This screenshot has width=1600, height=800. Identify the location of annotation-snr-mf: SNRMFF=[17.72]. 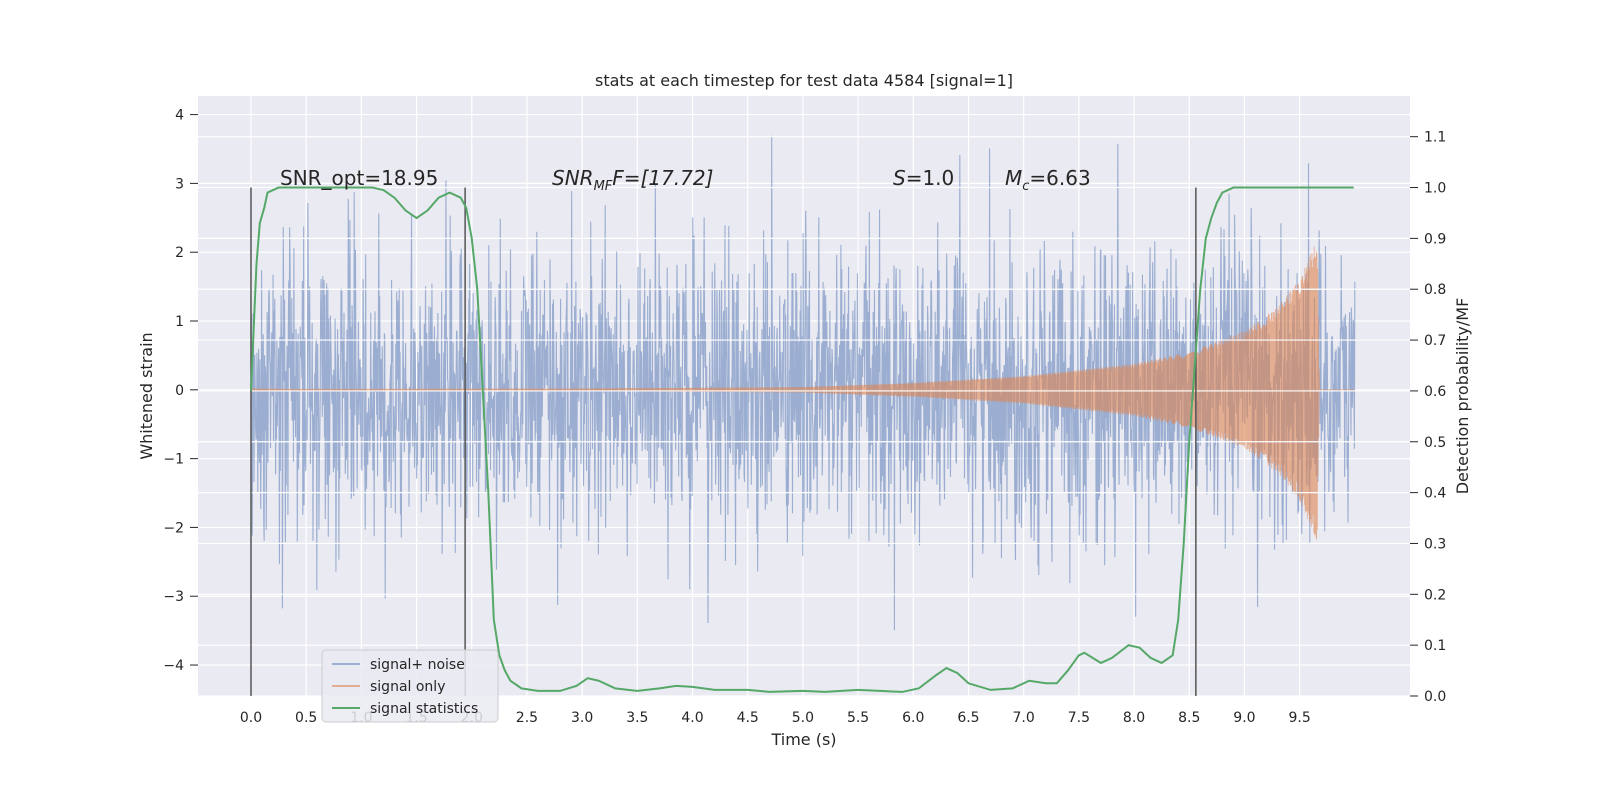
(632, 180).